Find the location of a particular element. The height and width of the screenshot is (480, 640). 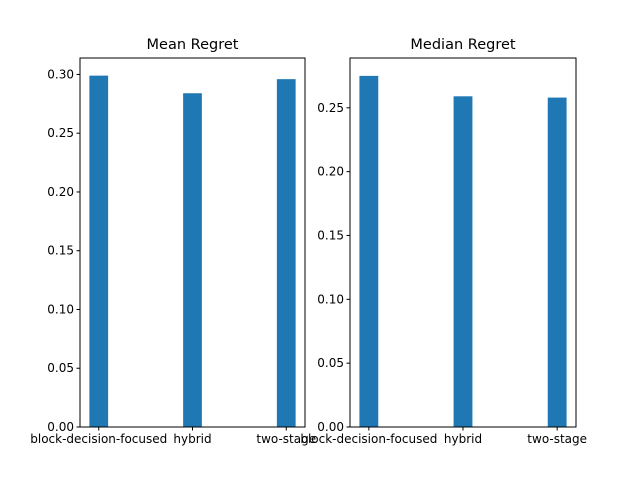

median-regret-title: Median Regret is located at coordinates (462, 45).